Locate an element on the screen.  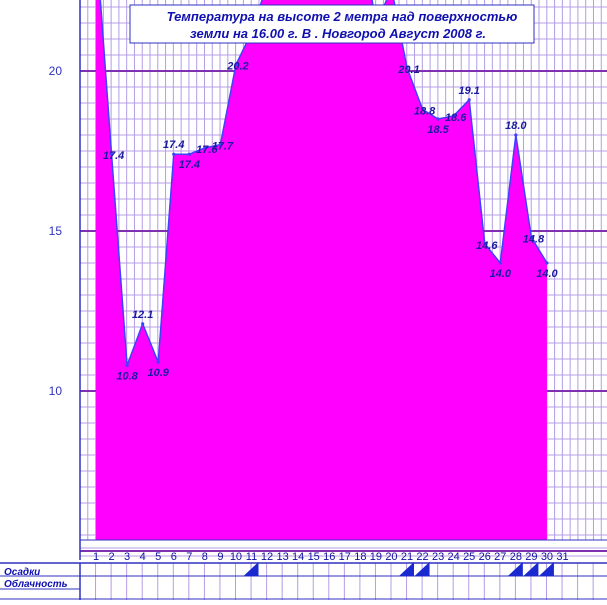
data-label: 18.5 is located at coordinates (438, 130).